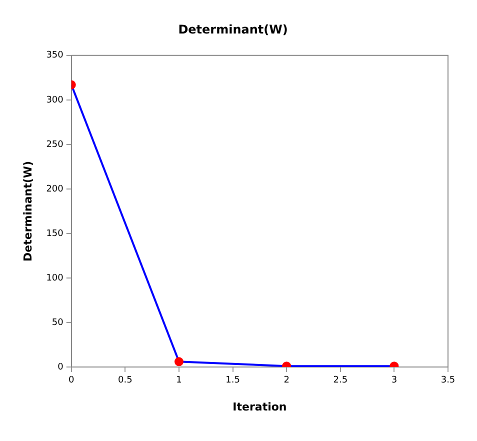  I want to click on x-tick-label: 0, so click(71, 381).